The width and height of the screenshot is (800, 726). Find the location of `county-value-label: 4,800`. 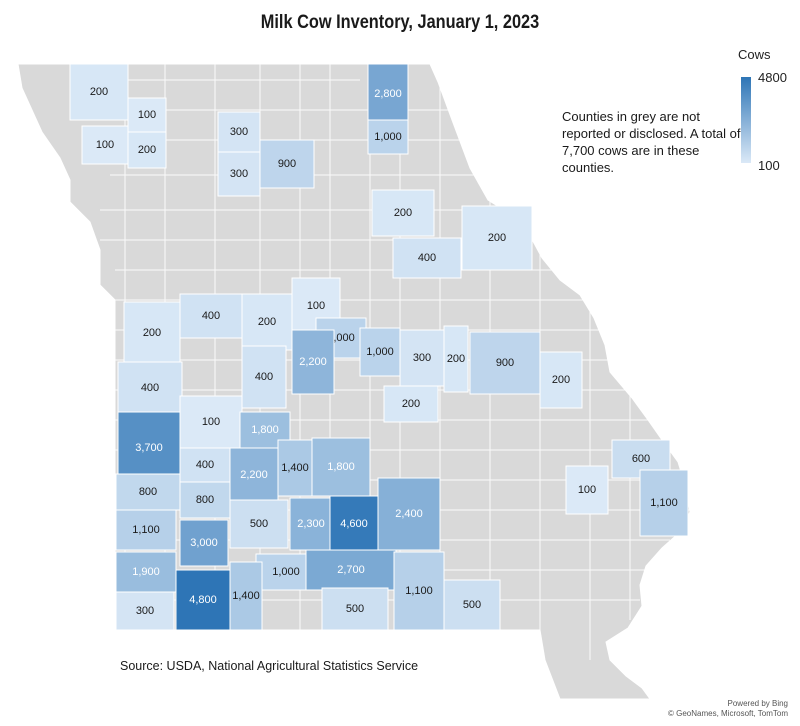

county-value-label: 4,800 is located at coordinates (203, 600).